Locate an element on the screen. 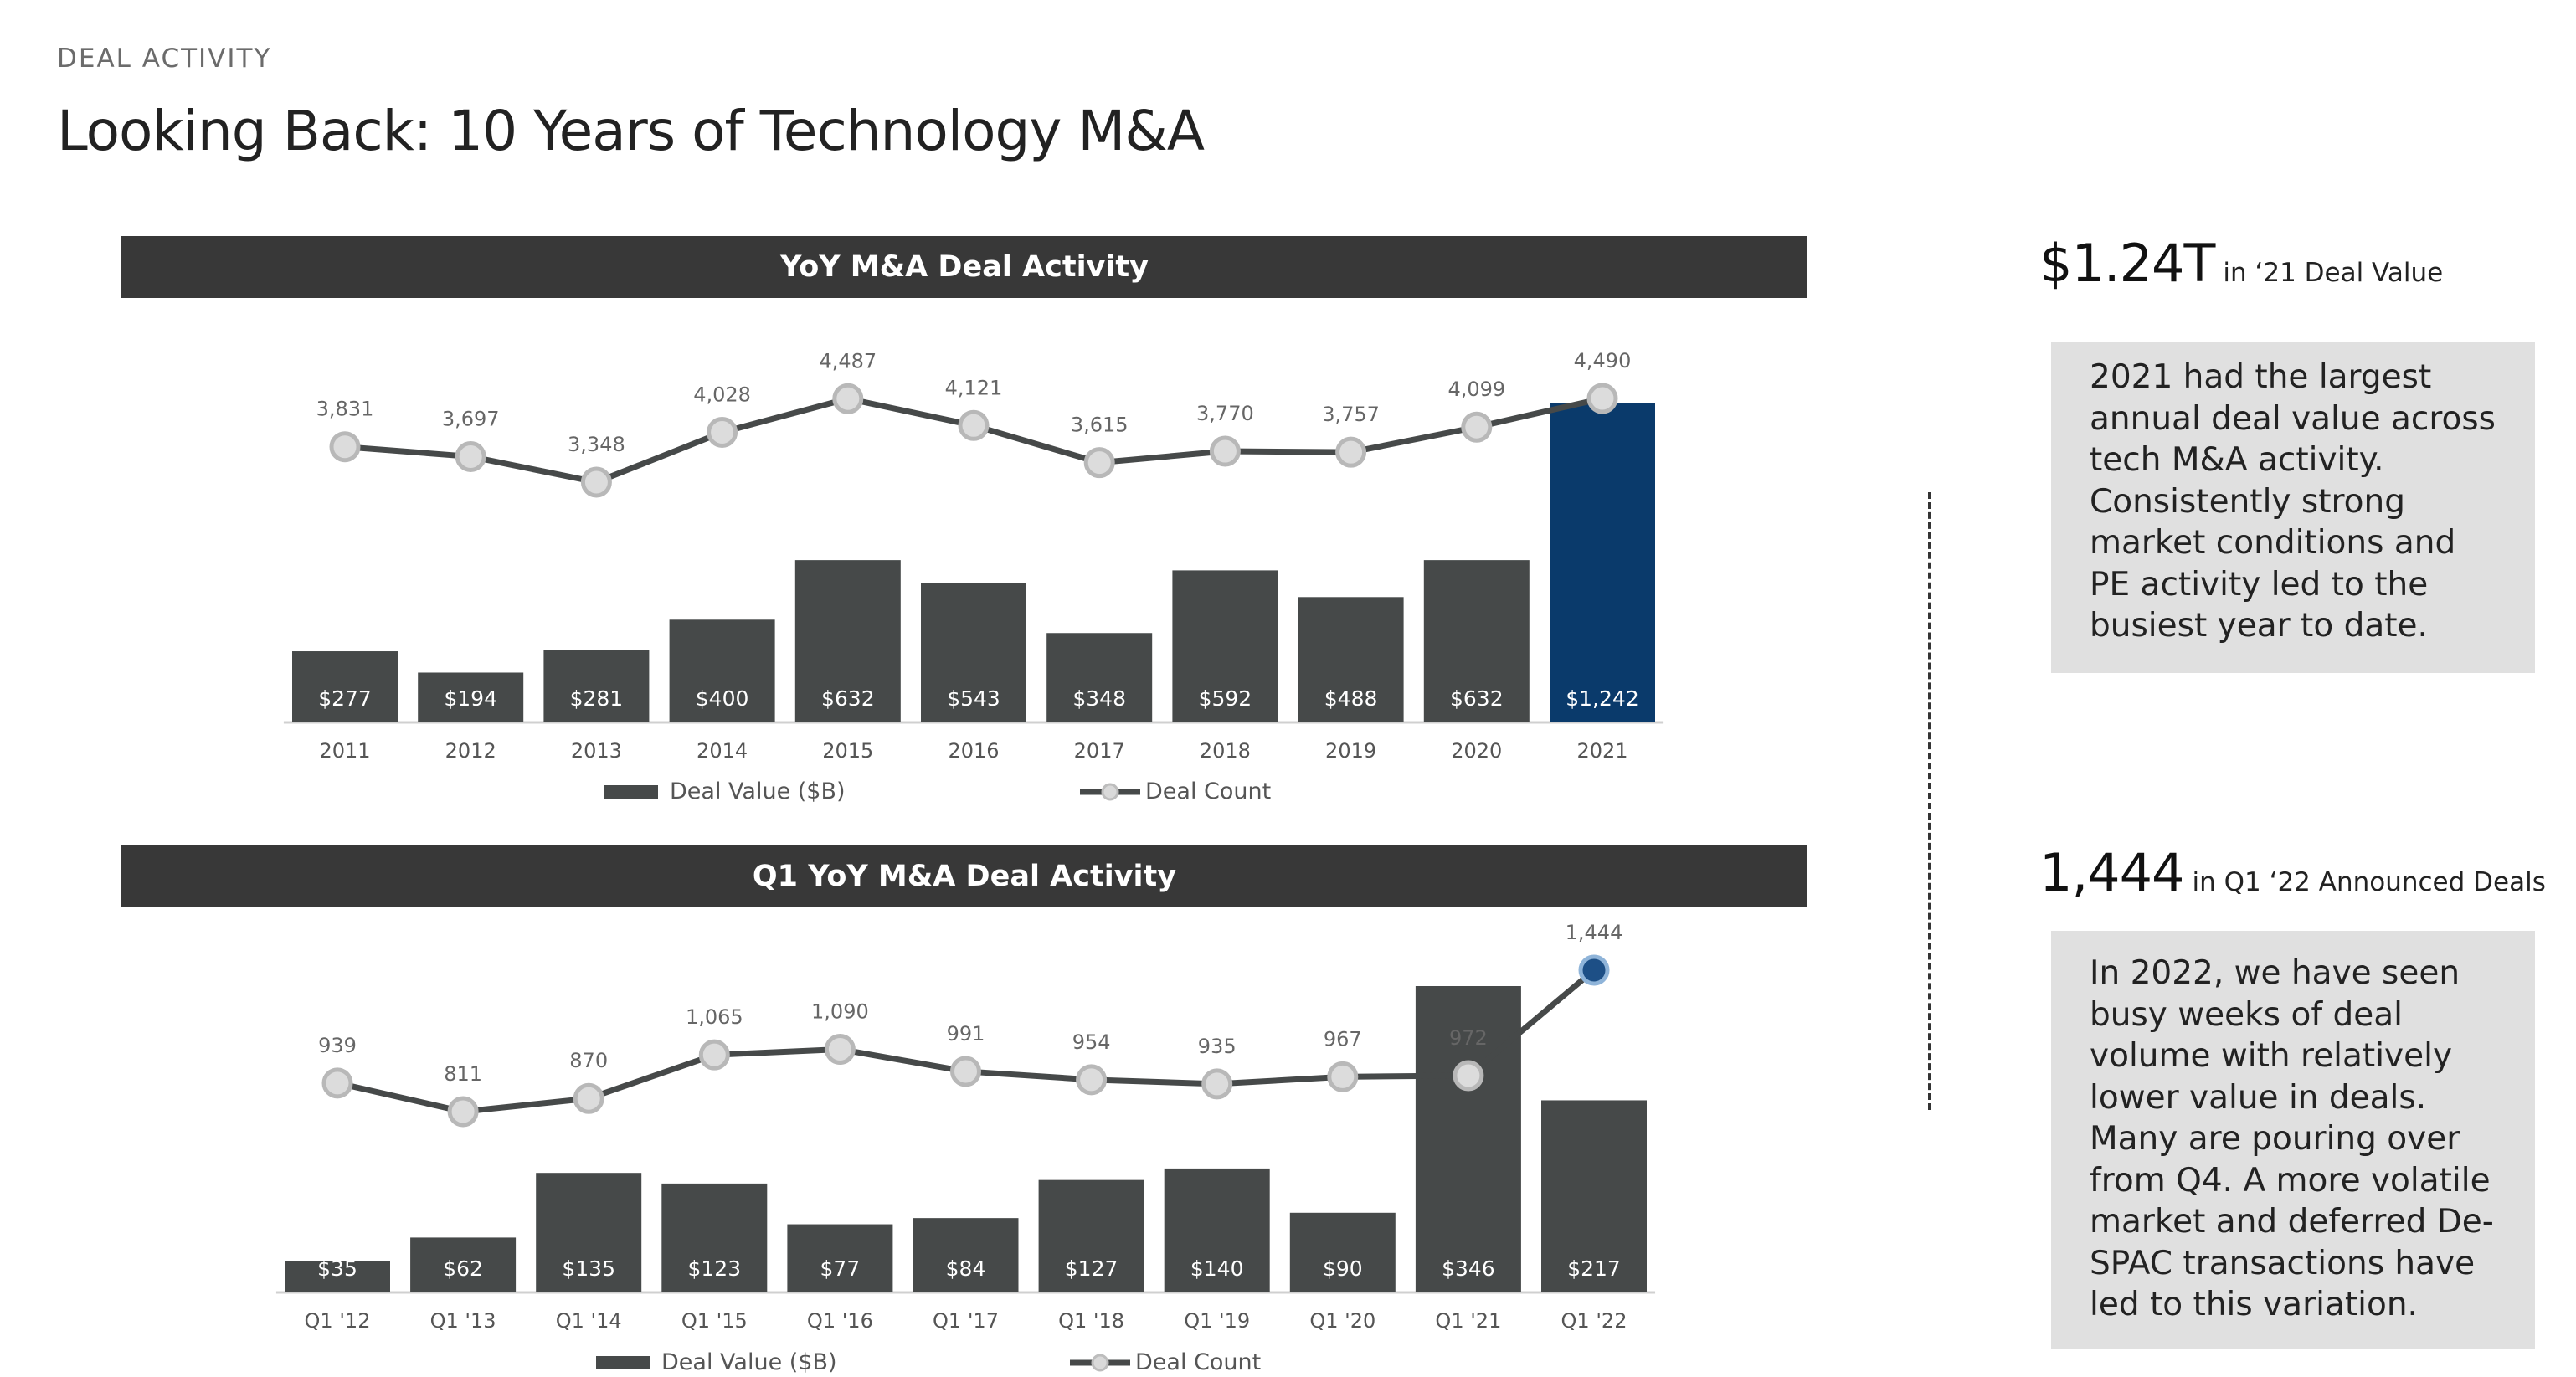 This screenshot has width=2576, height=1377. chart2-bar-label: $123 is located at coordinates (714, 1268).